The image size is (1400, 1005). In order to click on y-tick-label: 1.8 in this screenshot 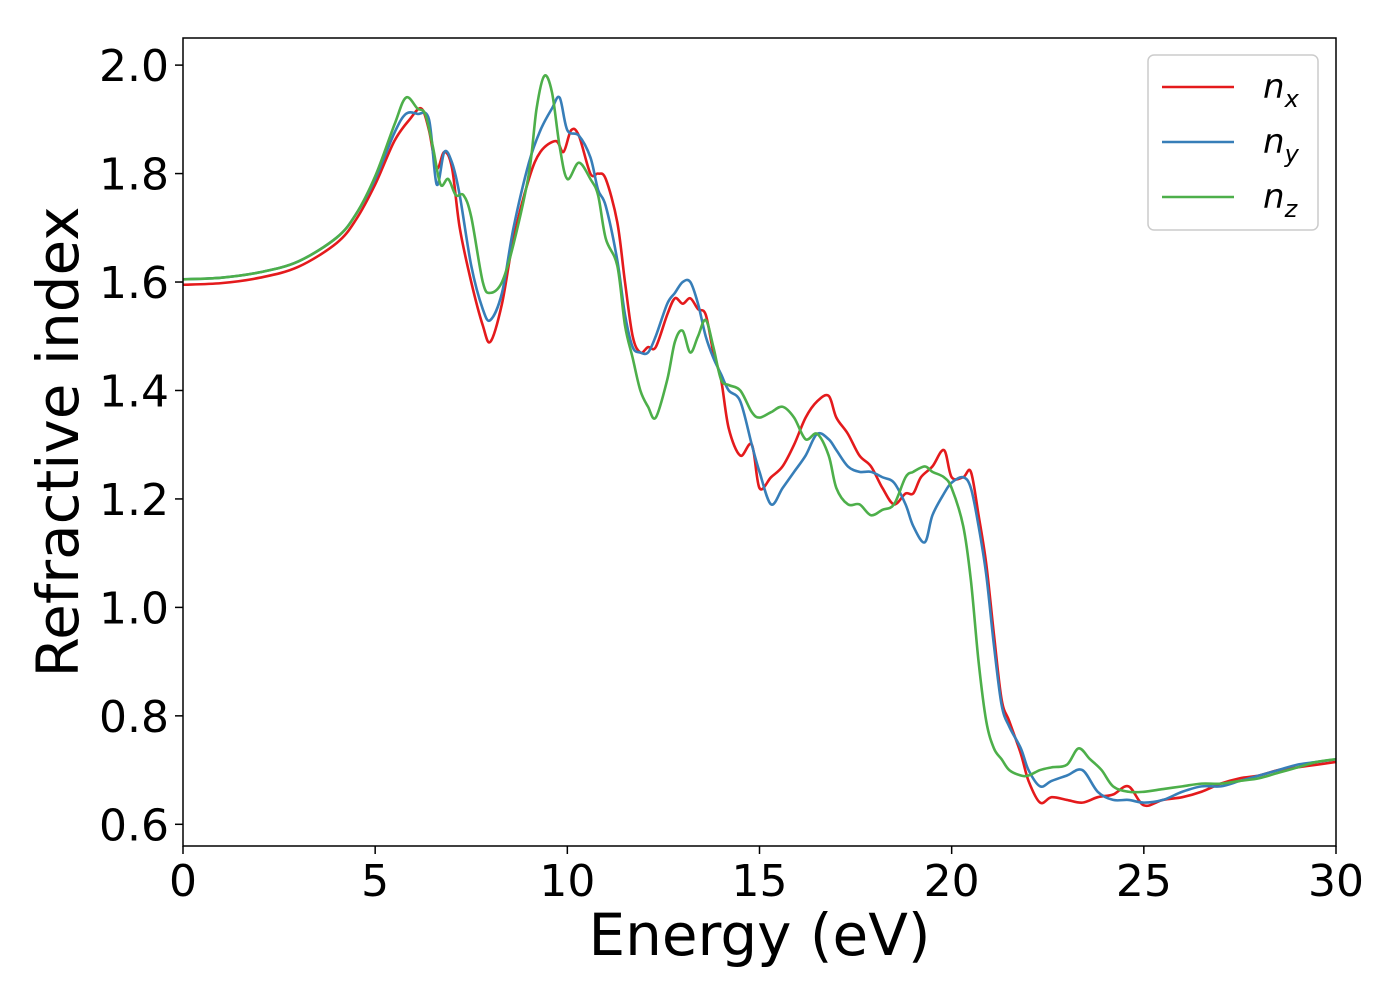, I will do `click(134, 175)`.